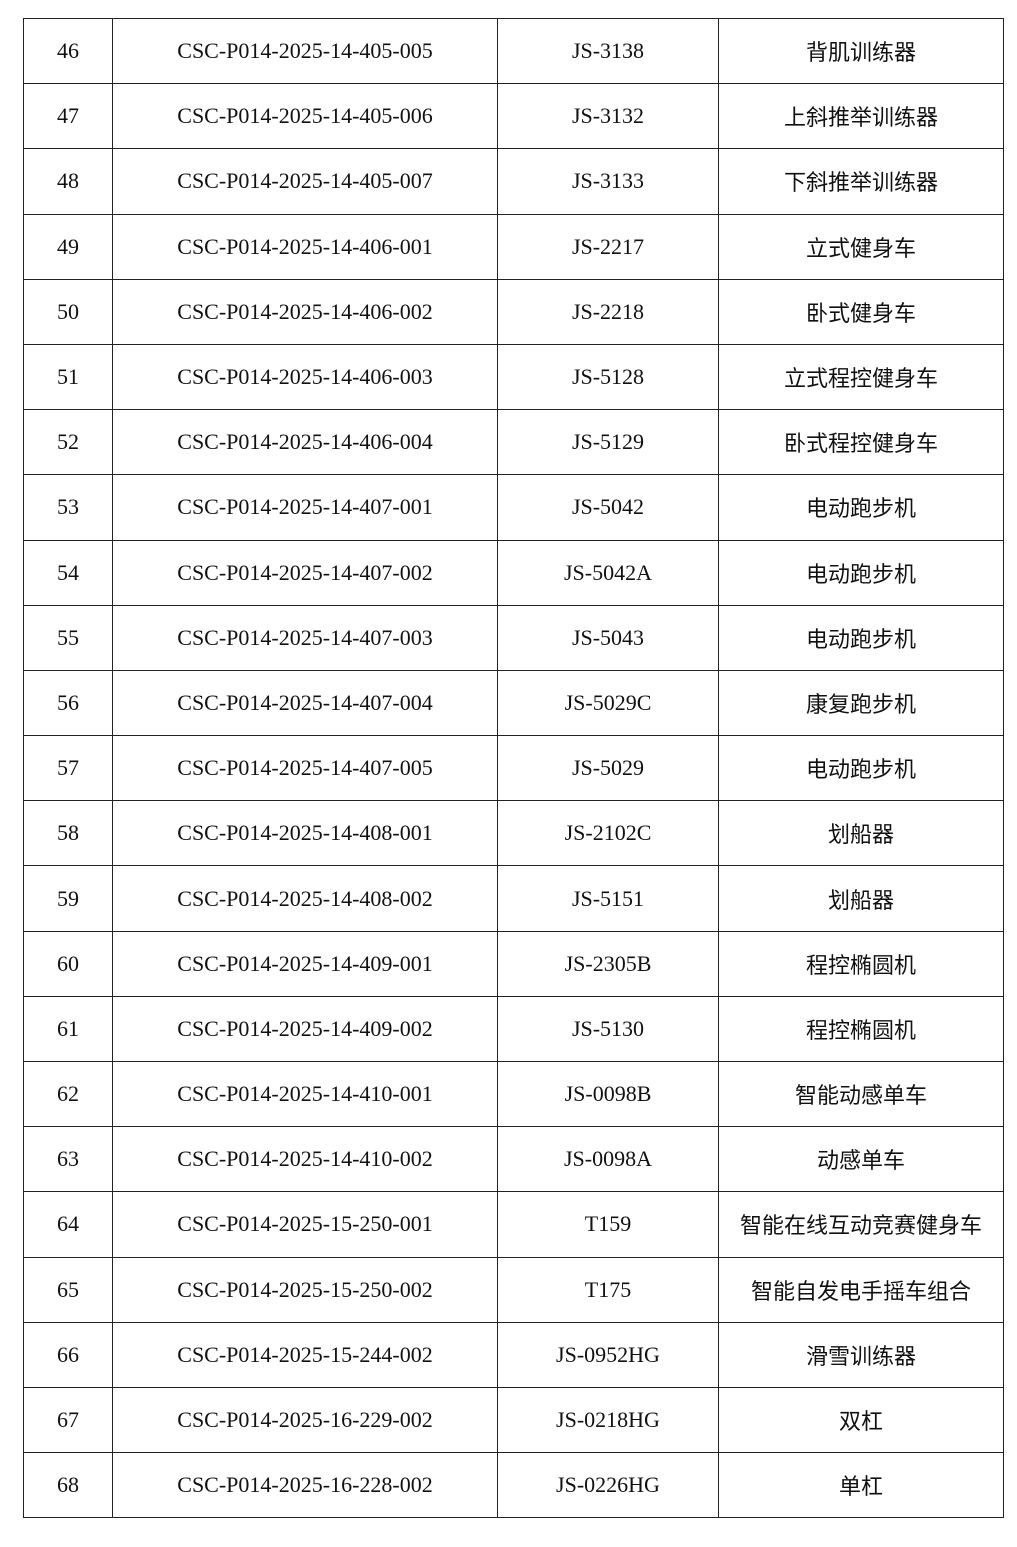  Describe the element at coordinates (68, 1224) in the screenshot. I see `row-number: 64` at that location.